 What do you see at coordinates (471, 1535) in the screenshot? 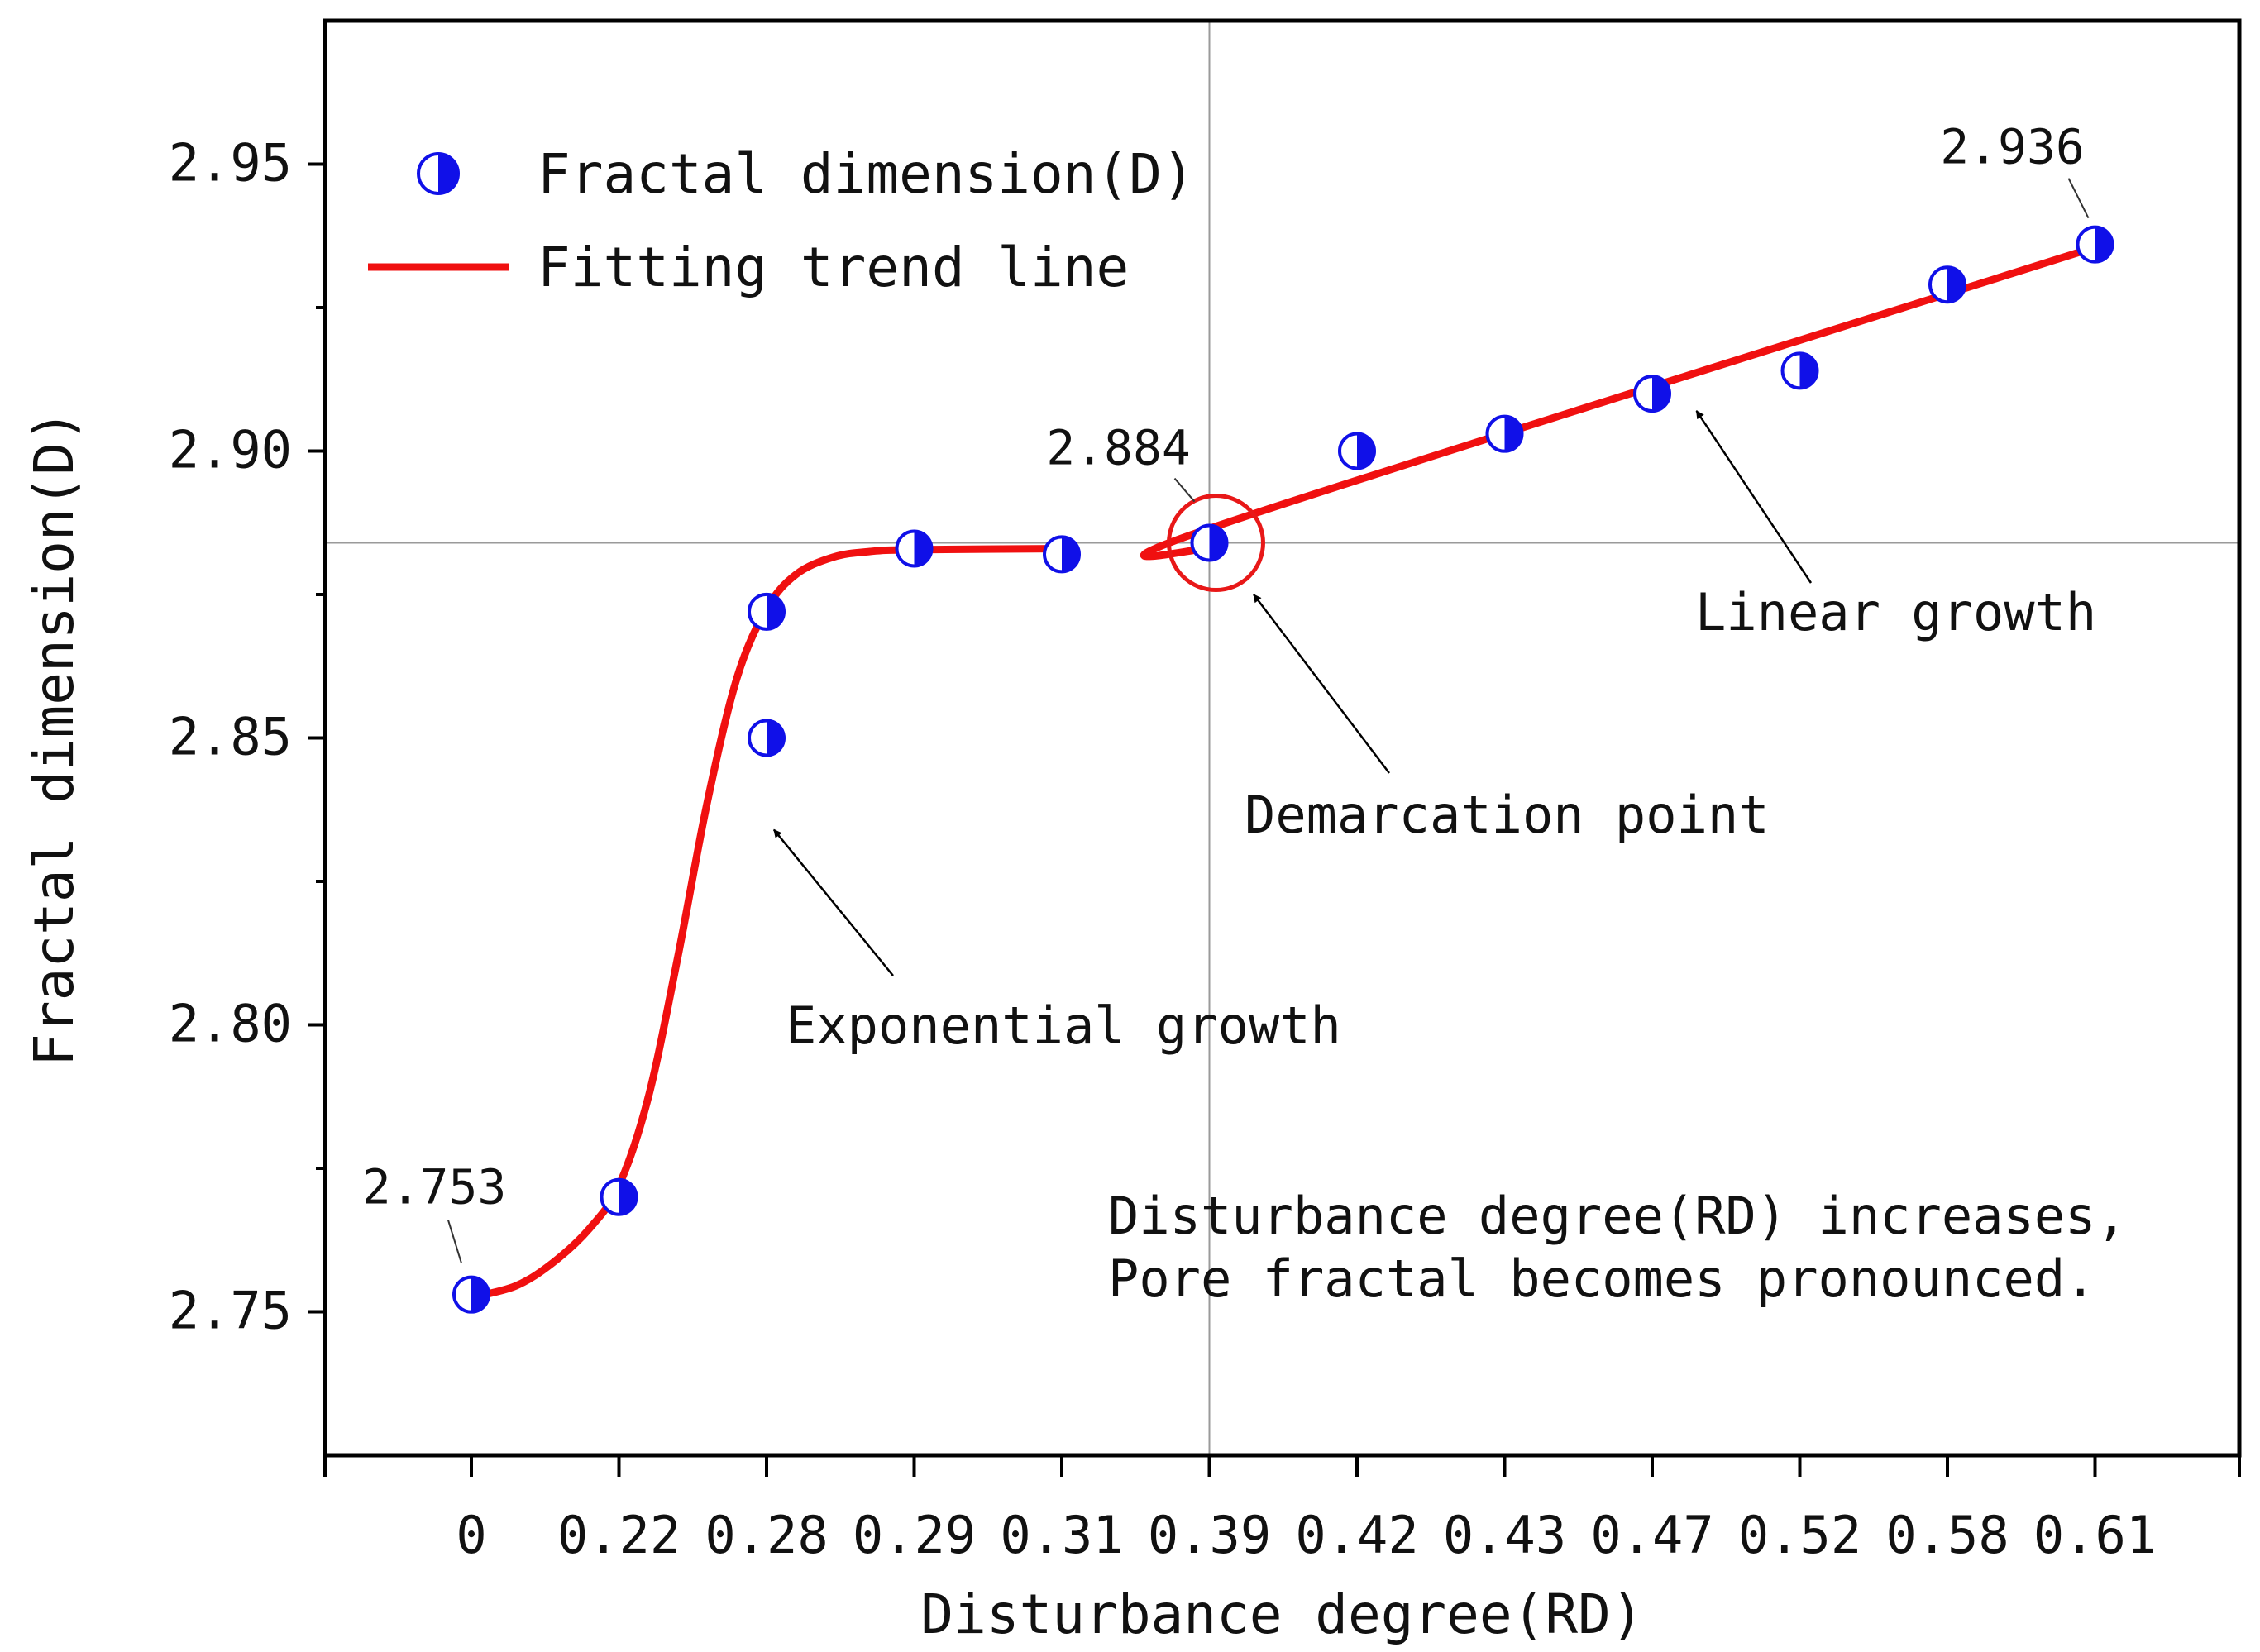
I see `x-tick-label: 0` at bounding box center [471, 1535].